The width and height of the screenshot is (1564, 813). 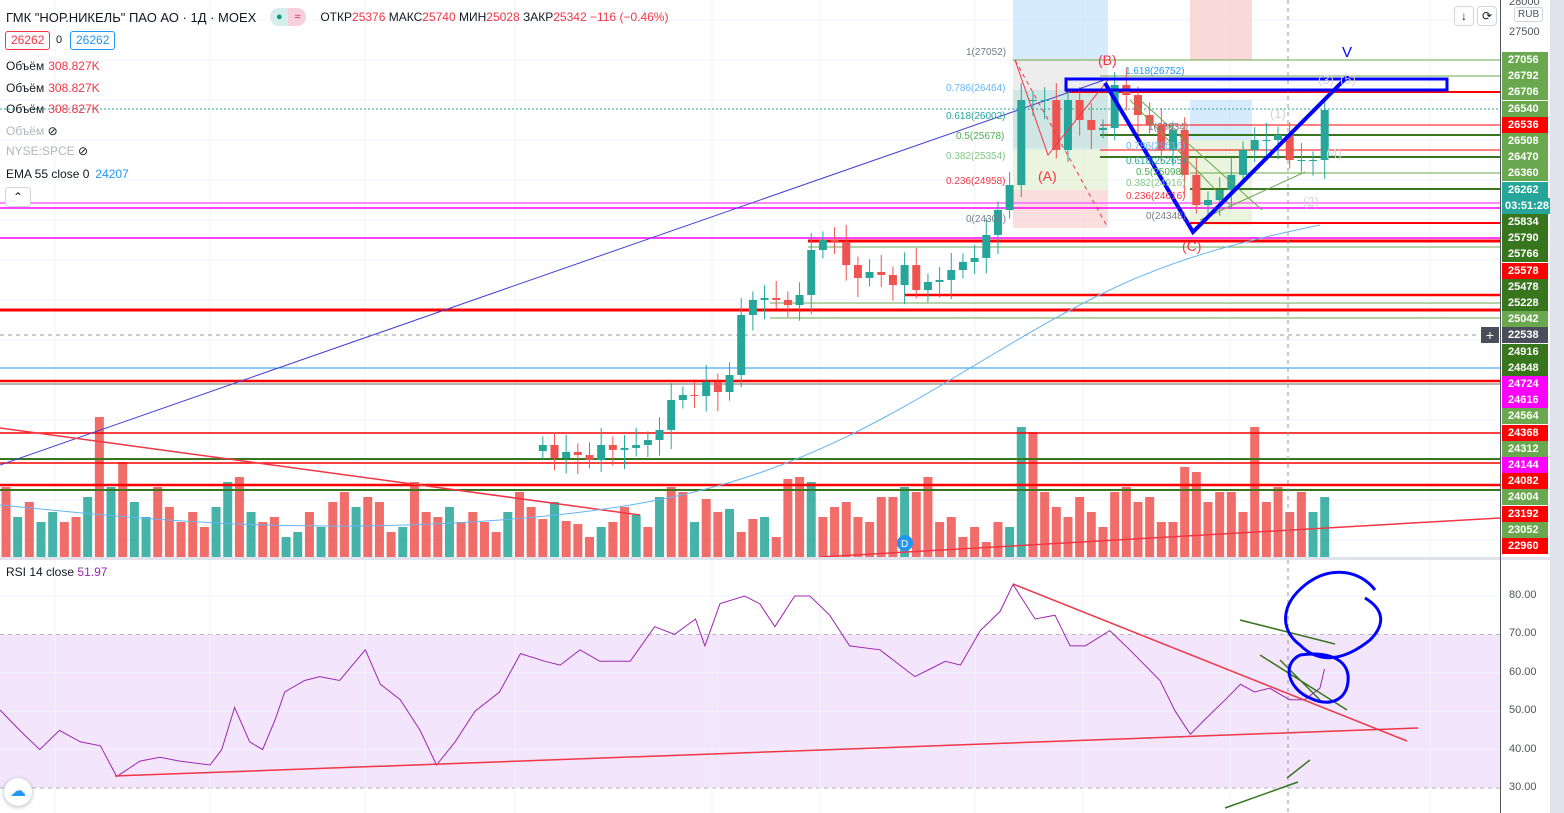 I want to click on rsi-legend: RSI 14 close 51.97, so click(x=56, y=572).